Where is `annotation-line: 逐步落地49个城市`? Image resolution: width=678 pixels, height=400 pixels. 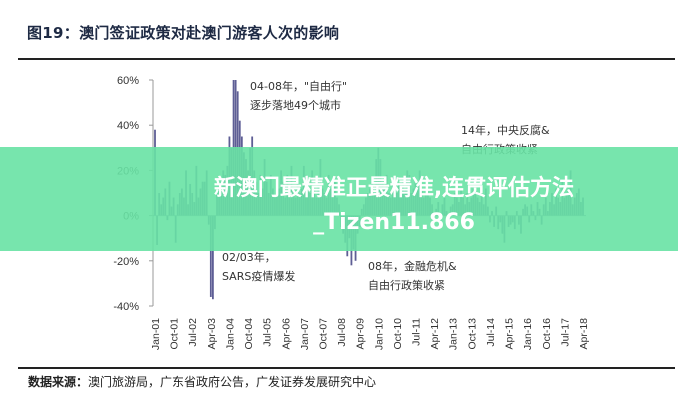
annotation-line: 逐步落地49个城市 is located at coordinates (295, 105).